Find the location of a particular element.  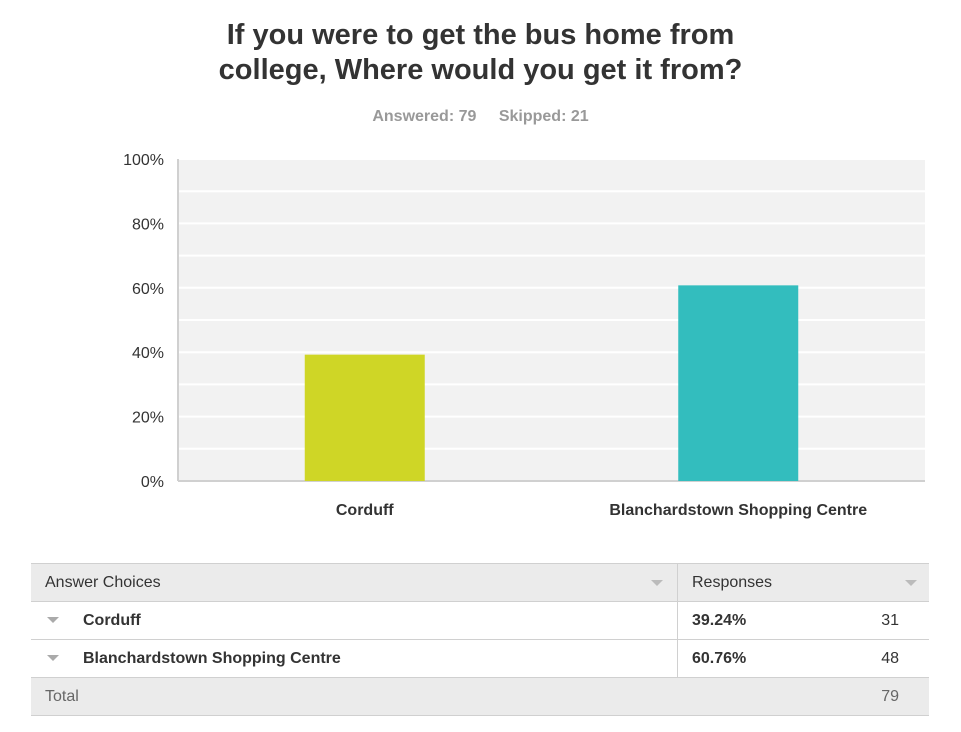

skipped-count: Skipped: 21 is located at coordinates (543, 116).